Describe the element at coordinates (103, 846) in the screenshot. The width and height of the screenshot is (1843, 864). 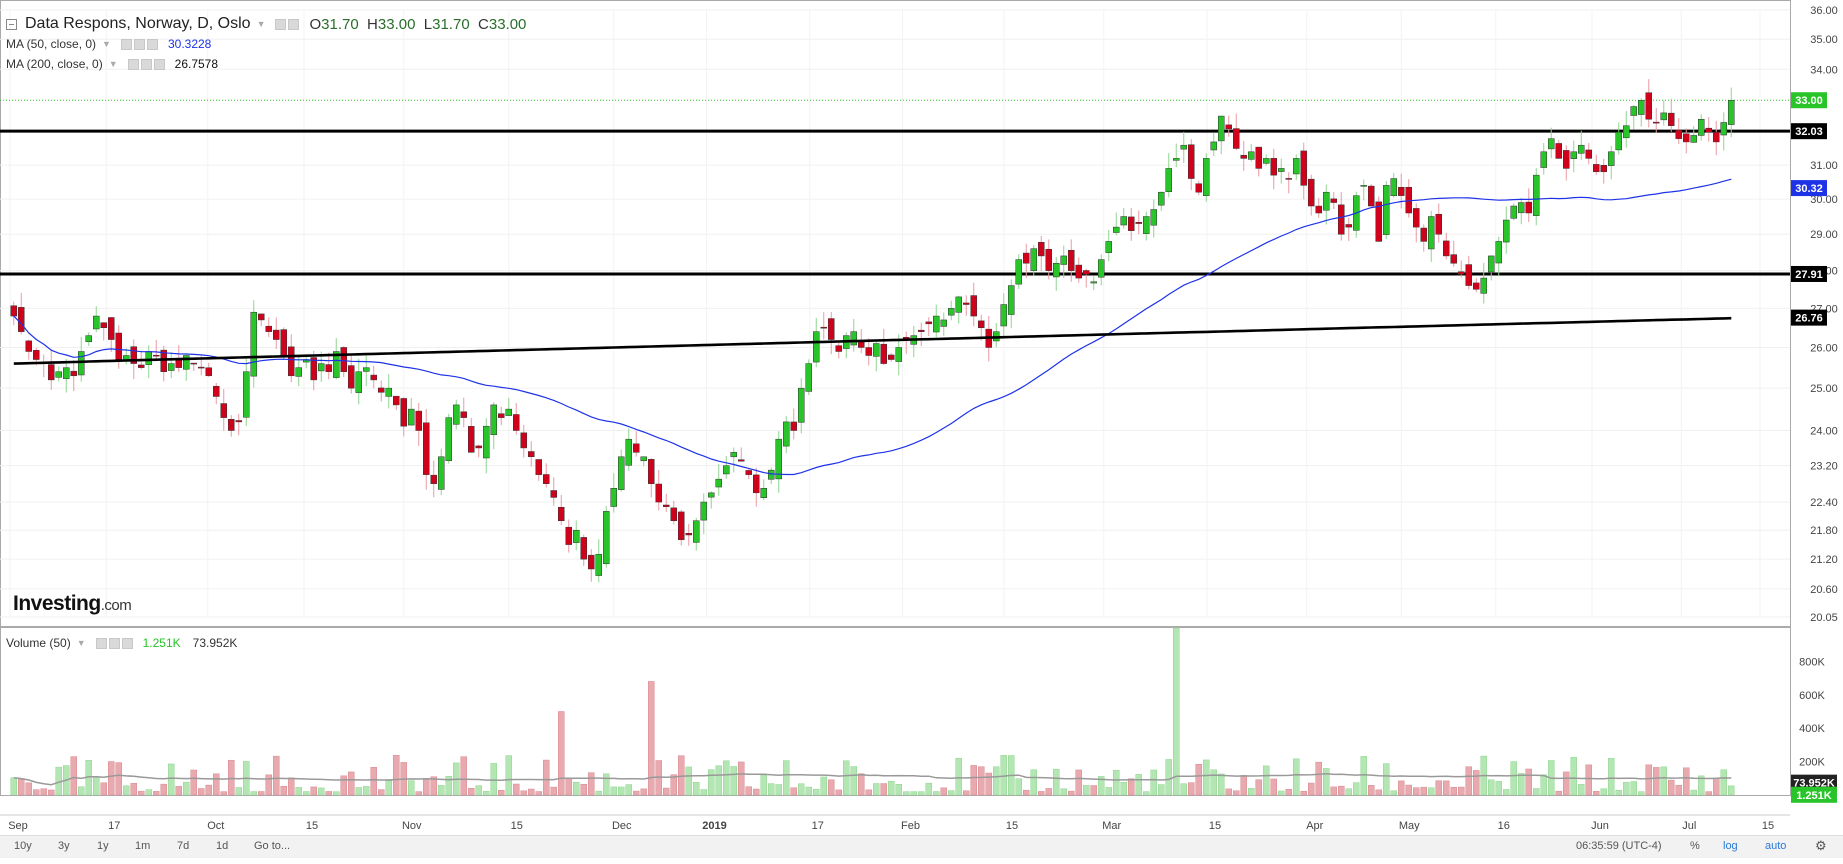
I see `range-1y-button: 1y` at that location.